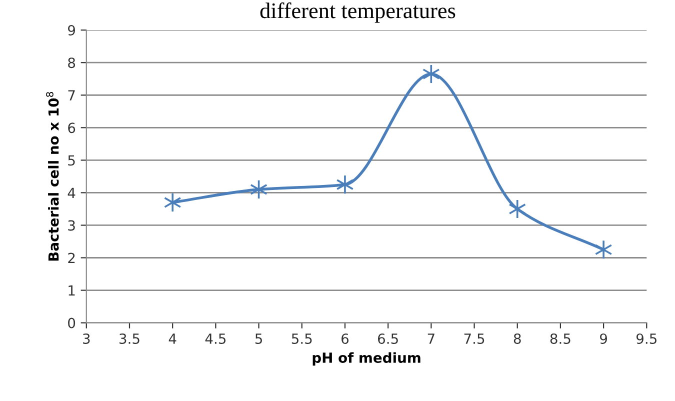 The image size is (675, 401). Describe the element at coordinates (646, 338) in the screenshot. I see `x-tick-label: 9.5` at that location.